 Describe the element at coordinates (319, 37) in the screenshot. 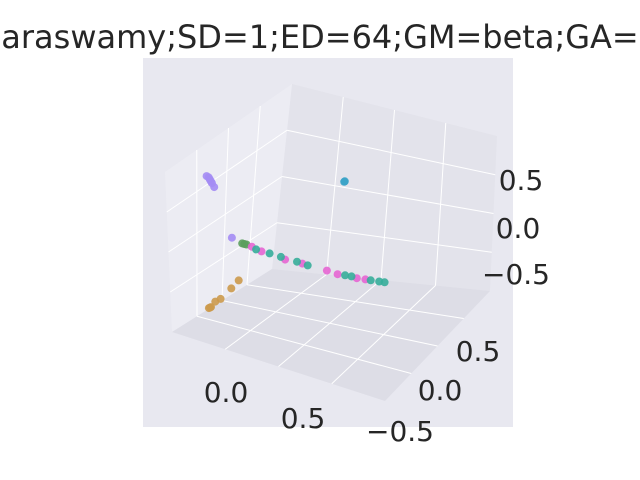

I see `chart-title: araswamy;SD=1;ED=64;GM=beta;GA=` at that location.